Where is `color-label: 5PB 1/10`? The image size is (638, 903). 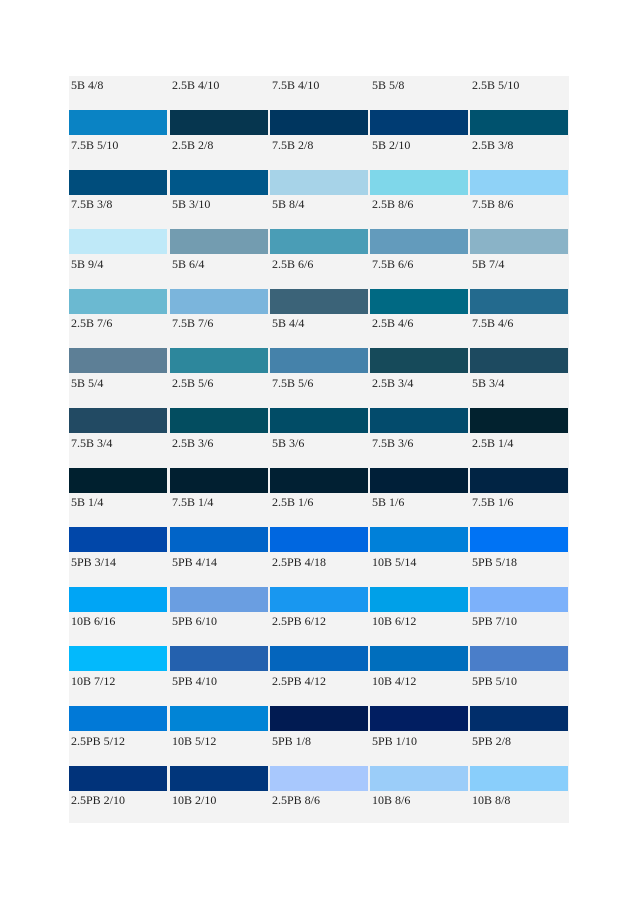
color-label: 5PB 1/10 is located at coordinates (395, 741).